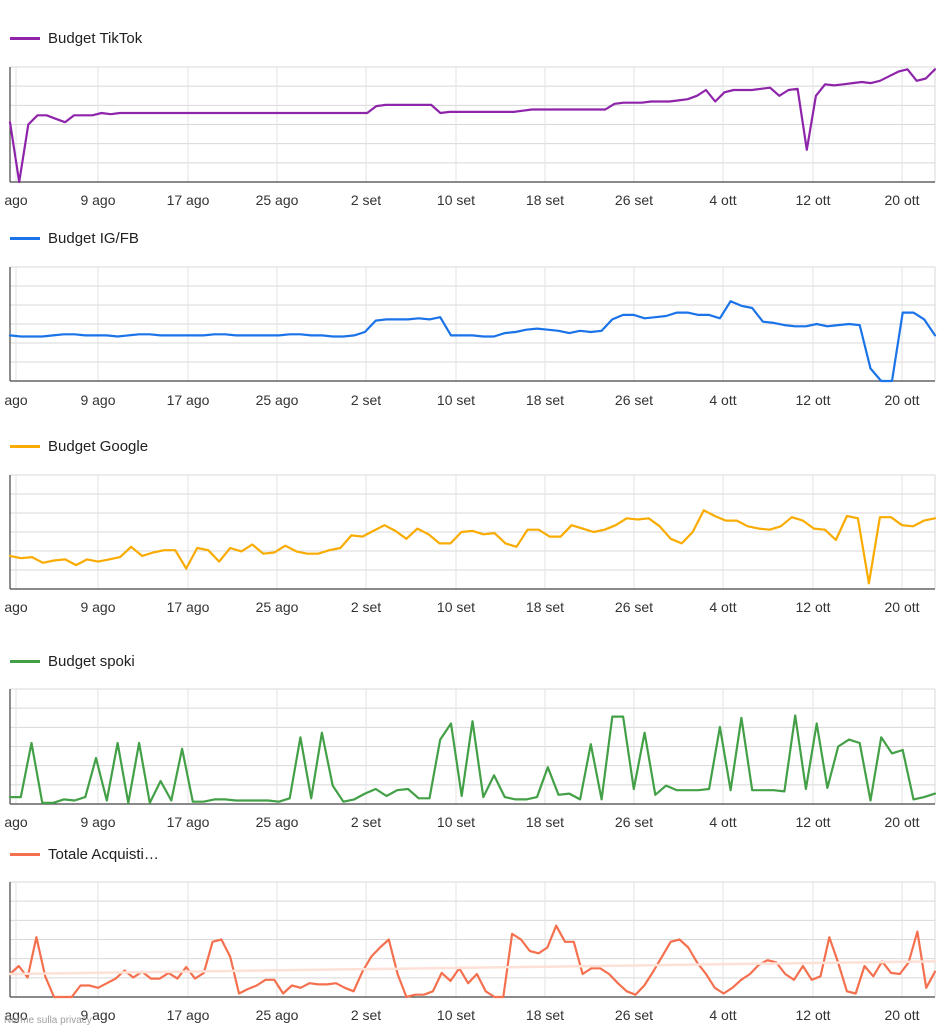  I want to click on trend-line-acquisti, so click(472, 968).